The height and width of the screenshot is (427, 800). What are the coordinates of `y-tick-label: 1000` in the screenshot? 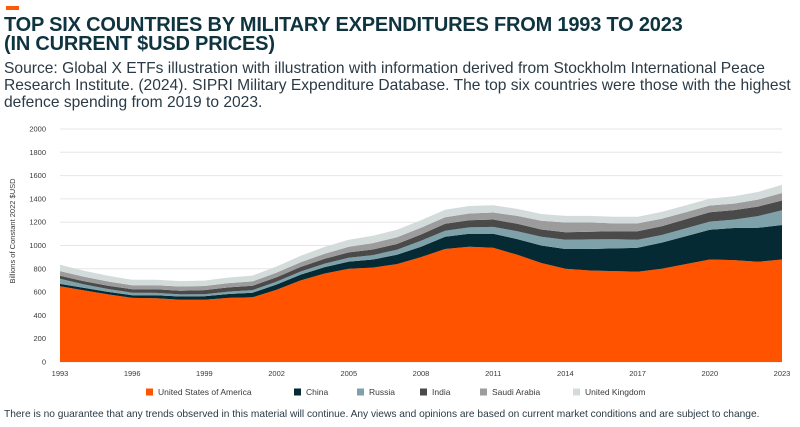 It's located at (37, 245).